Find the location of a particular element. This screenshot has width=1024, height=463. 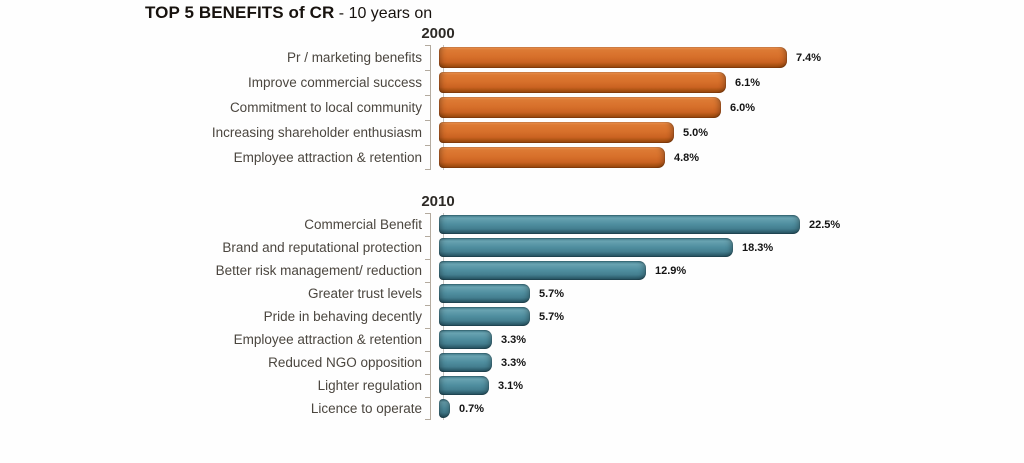

value-label: 12.9% is located at coordinates (671, 270).